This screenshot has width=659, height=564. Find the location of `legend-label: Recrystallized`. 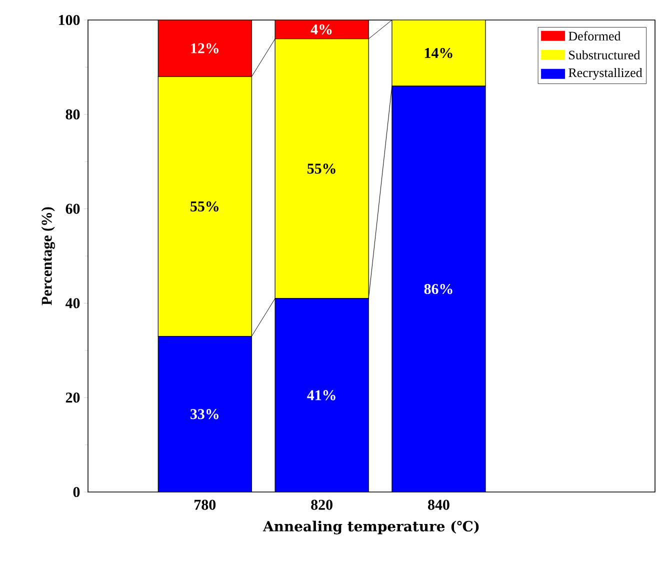

legend-label: Recrystallized is located at coordinates (605, 74).